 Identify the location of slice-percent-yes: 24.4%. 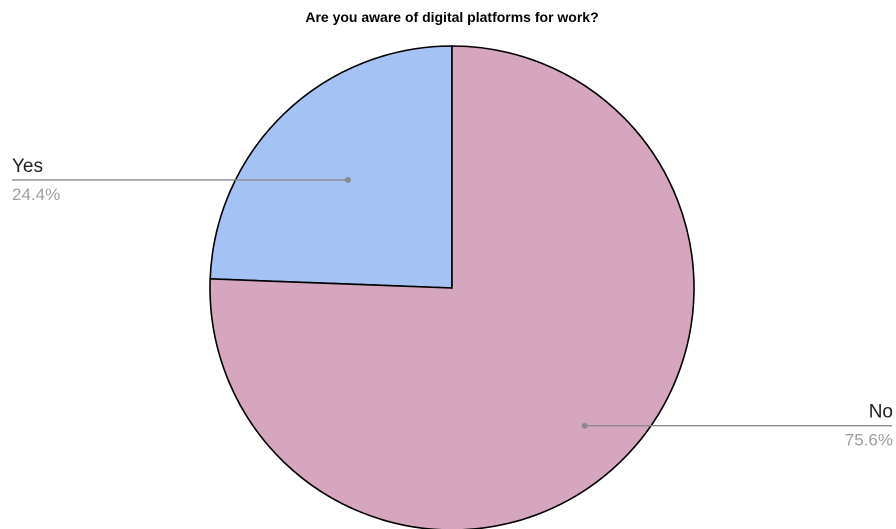
(36, 194).